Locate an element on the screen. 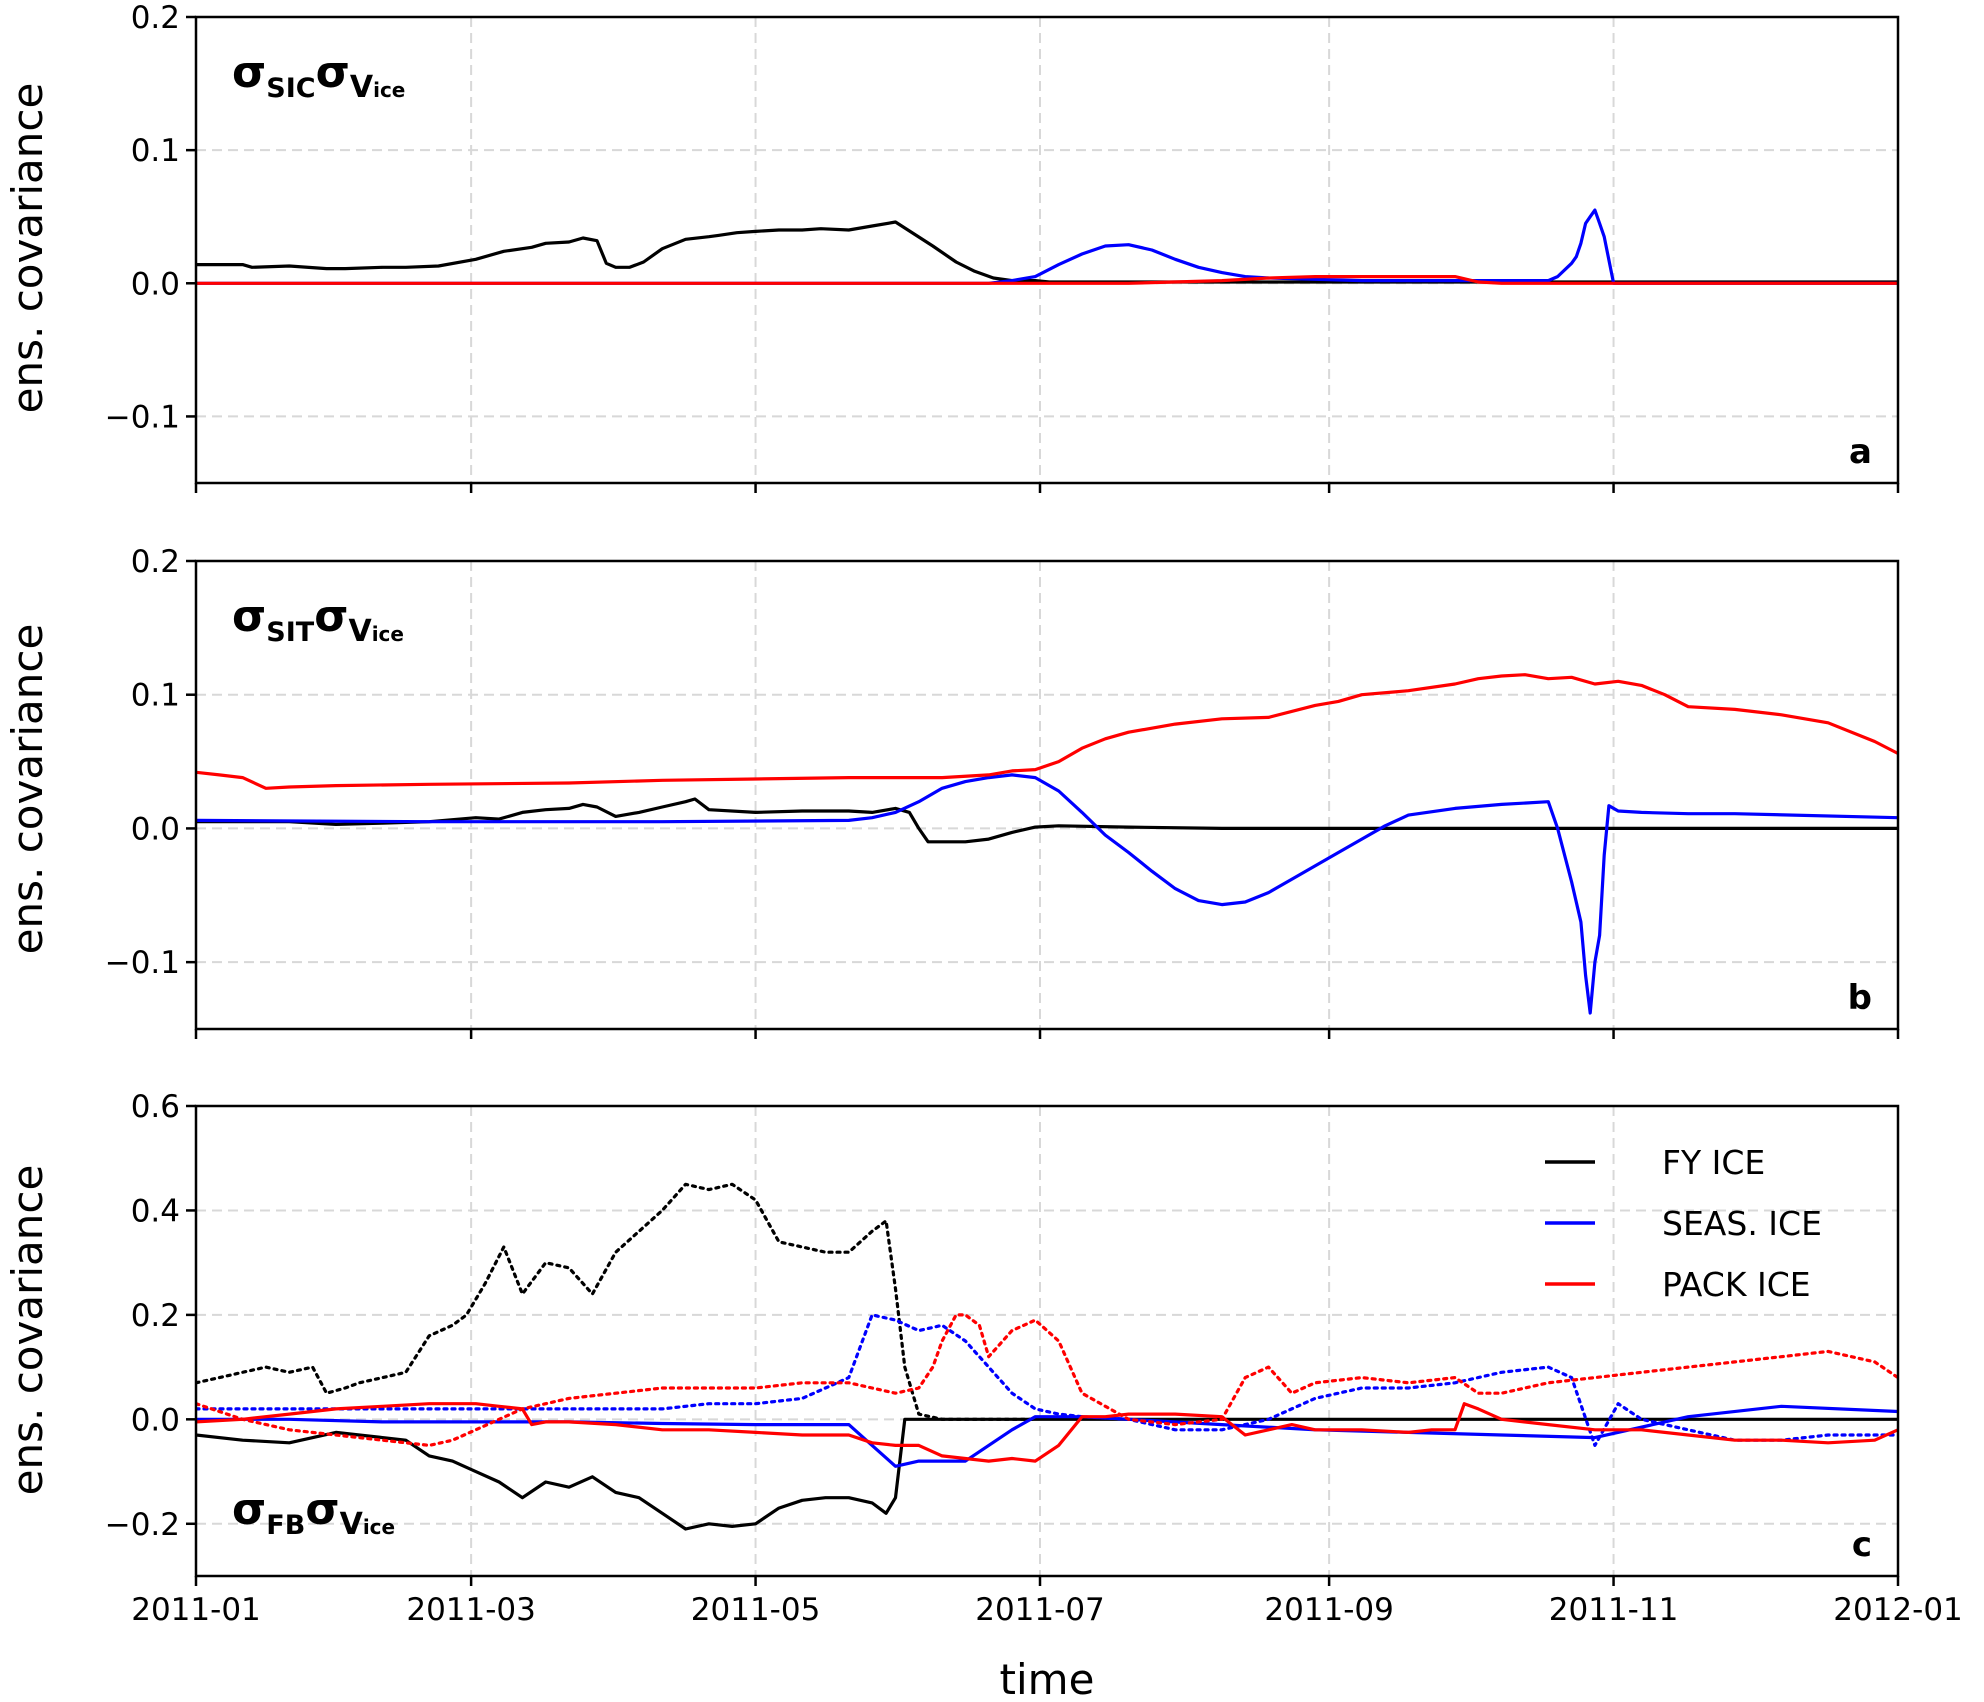 This screenshot has width=1984, height=1702. legend: FY ICE SEAS. ICE PACK ICE is located at coordinates (1683, 1223).